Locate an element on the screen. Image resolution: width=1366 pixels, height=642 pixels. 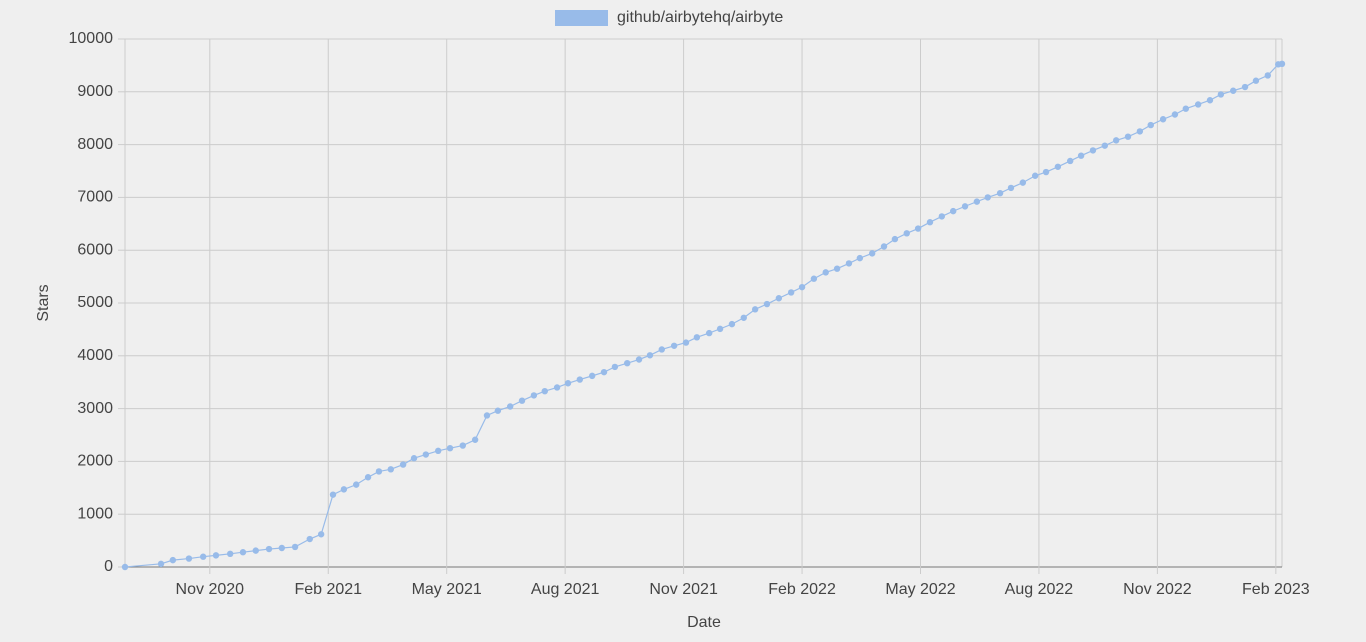
y-tick-label: 0 is located at coordinates (108, 566).